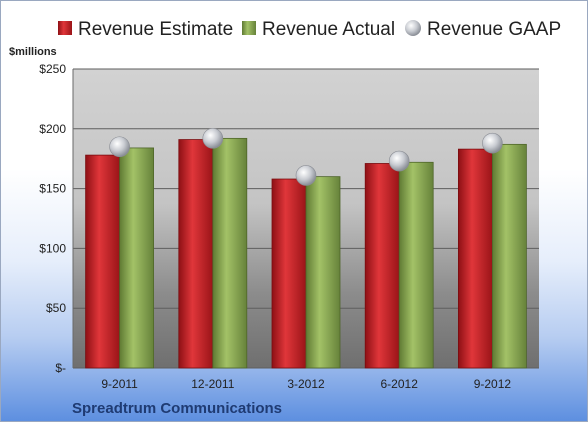 The image size is (588, 422). I want to click on y-tick-label: $250, so click(52, 69).